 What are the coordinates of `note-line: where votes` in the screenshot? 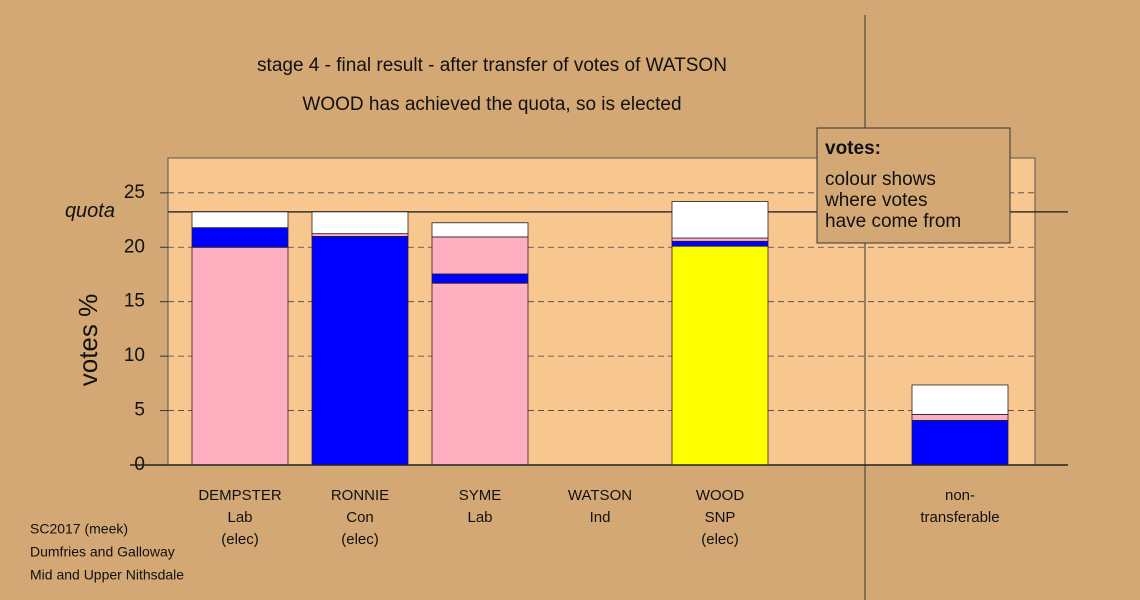 It's located at (875, 200).